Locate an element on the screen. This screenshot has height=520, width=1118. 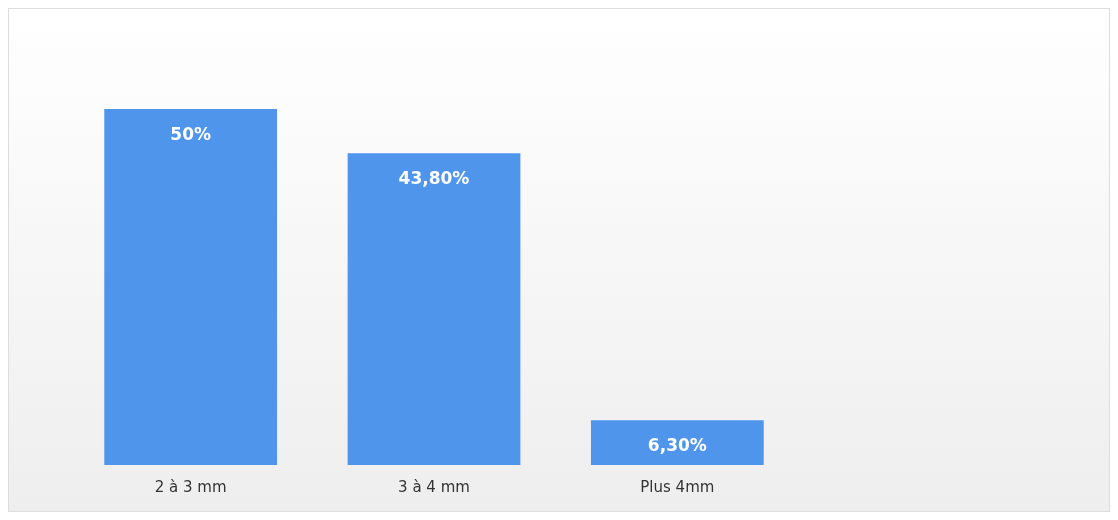
data-label: 50% is located at coordinates (191, 133).